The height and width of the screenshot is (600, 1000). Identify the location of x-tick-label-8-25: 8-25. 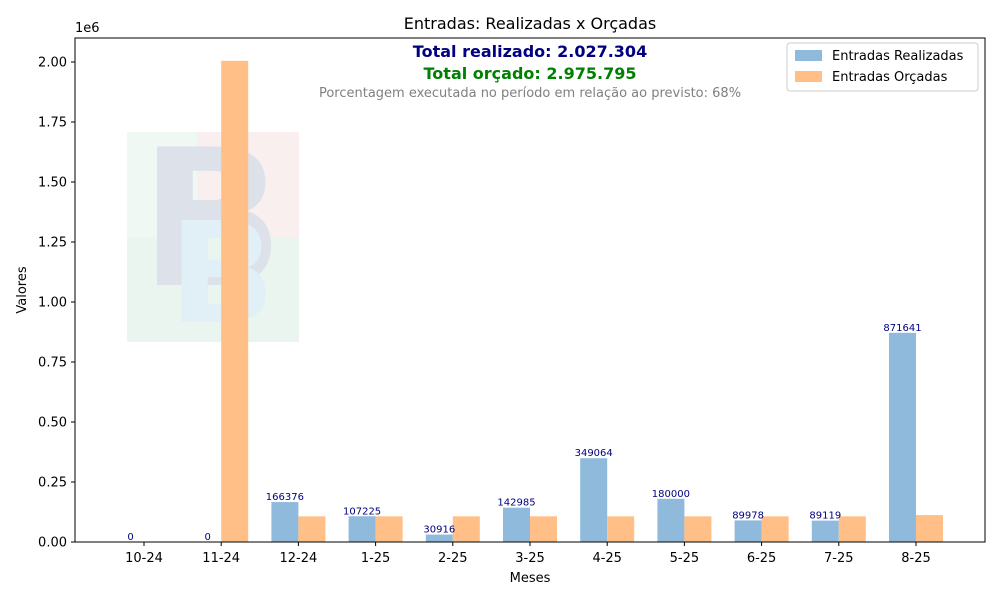
(916, 558).